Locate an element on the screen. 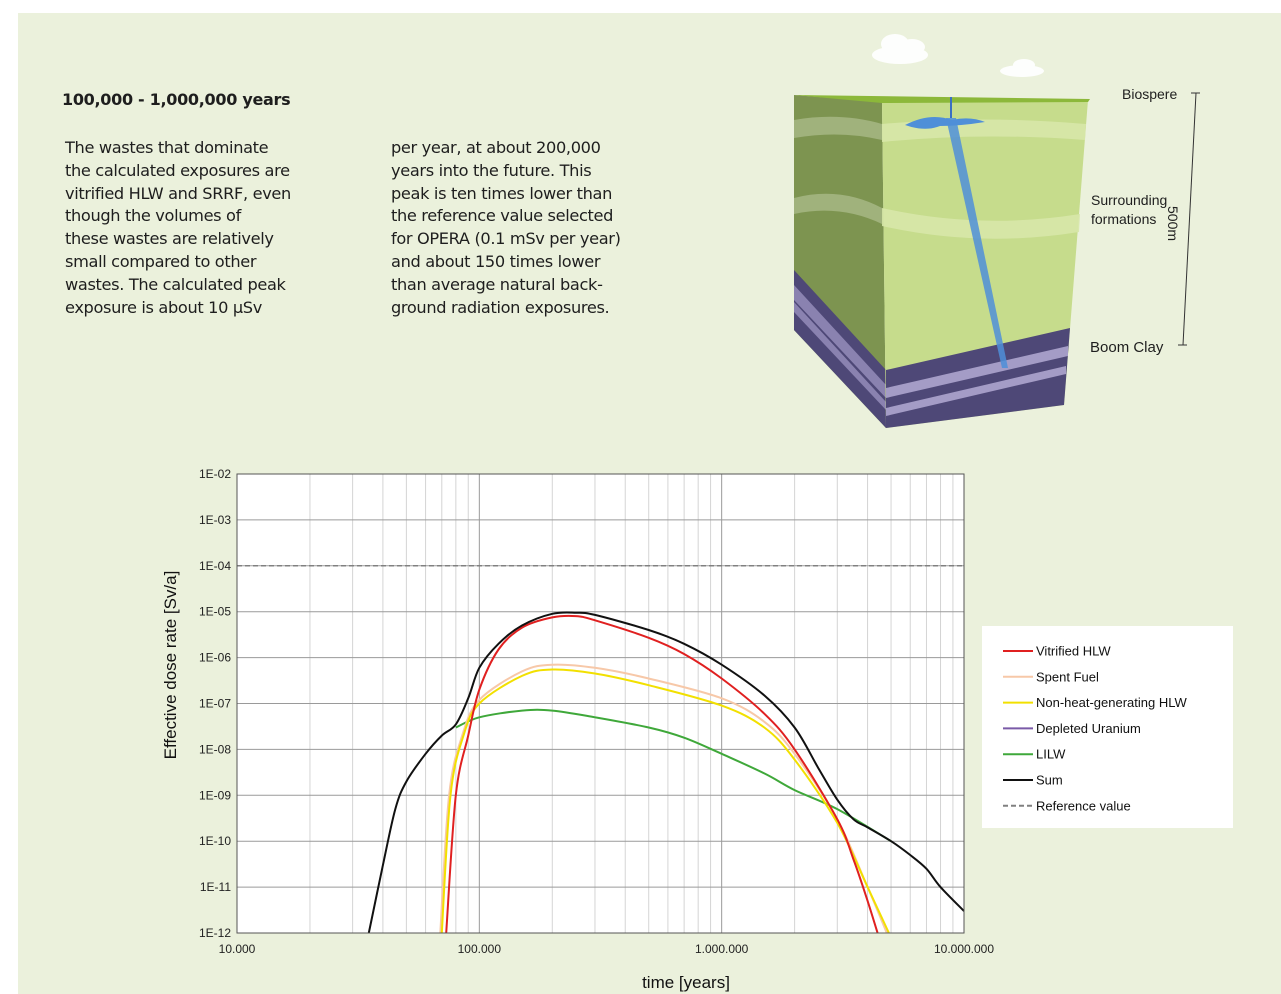 The image size is (1281, 994). section-heading: 100,000 - 1,000,000 years is located at coordinates (176, 99).